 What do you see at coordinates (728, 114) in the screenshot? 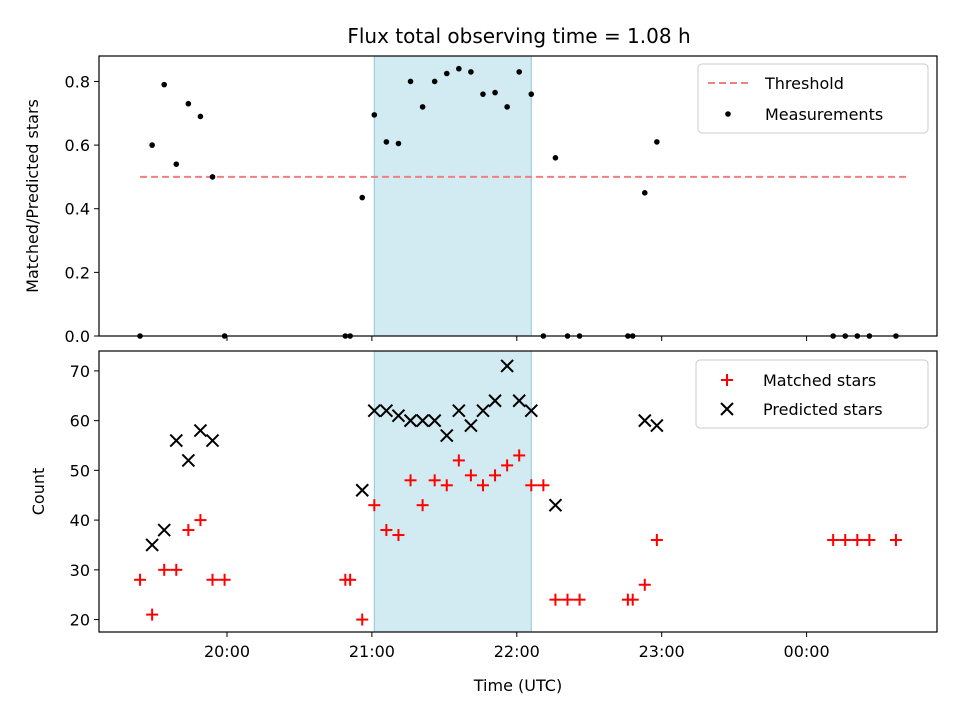
I see `legend-measurements-swatch` at bounding box center [728, 114].